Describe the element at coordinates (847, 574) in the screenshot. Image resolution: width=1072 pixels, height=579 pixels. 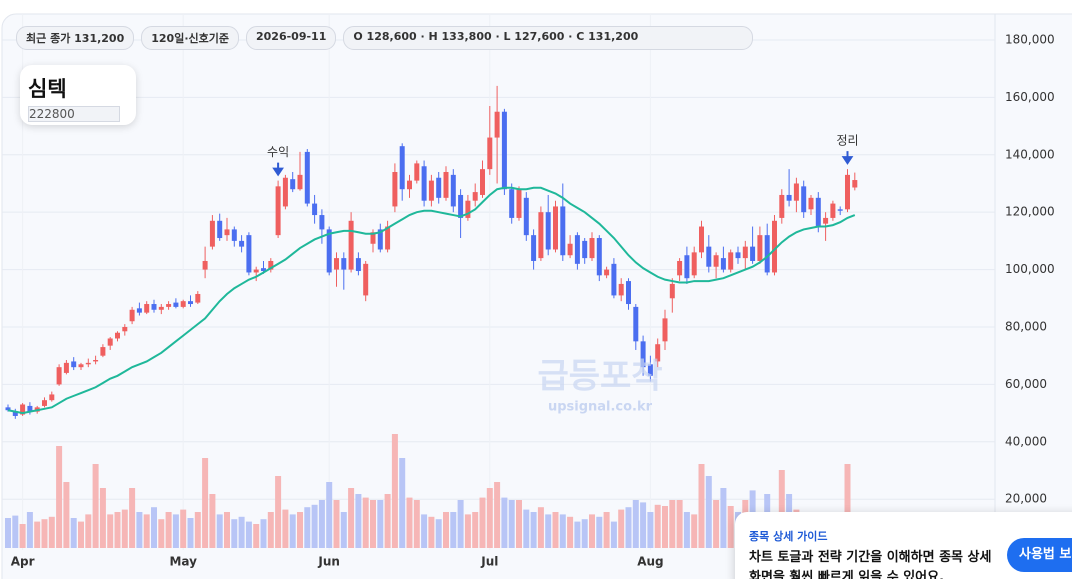
I see `guide-text: 화면을 훨씬 빠르게 읽을 수 있어요.` at that location.